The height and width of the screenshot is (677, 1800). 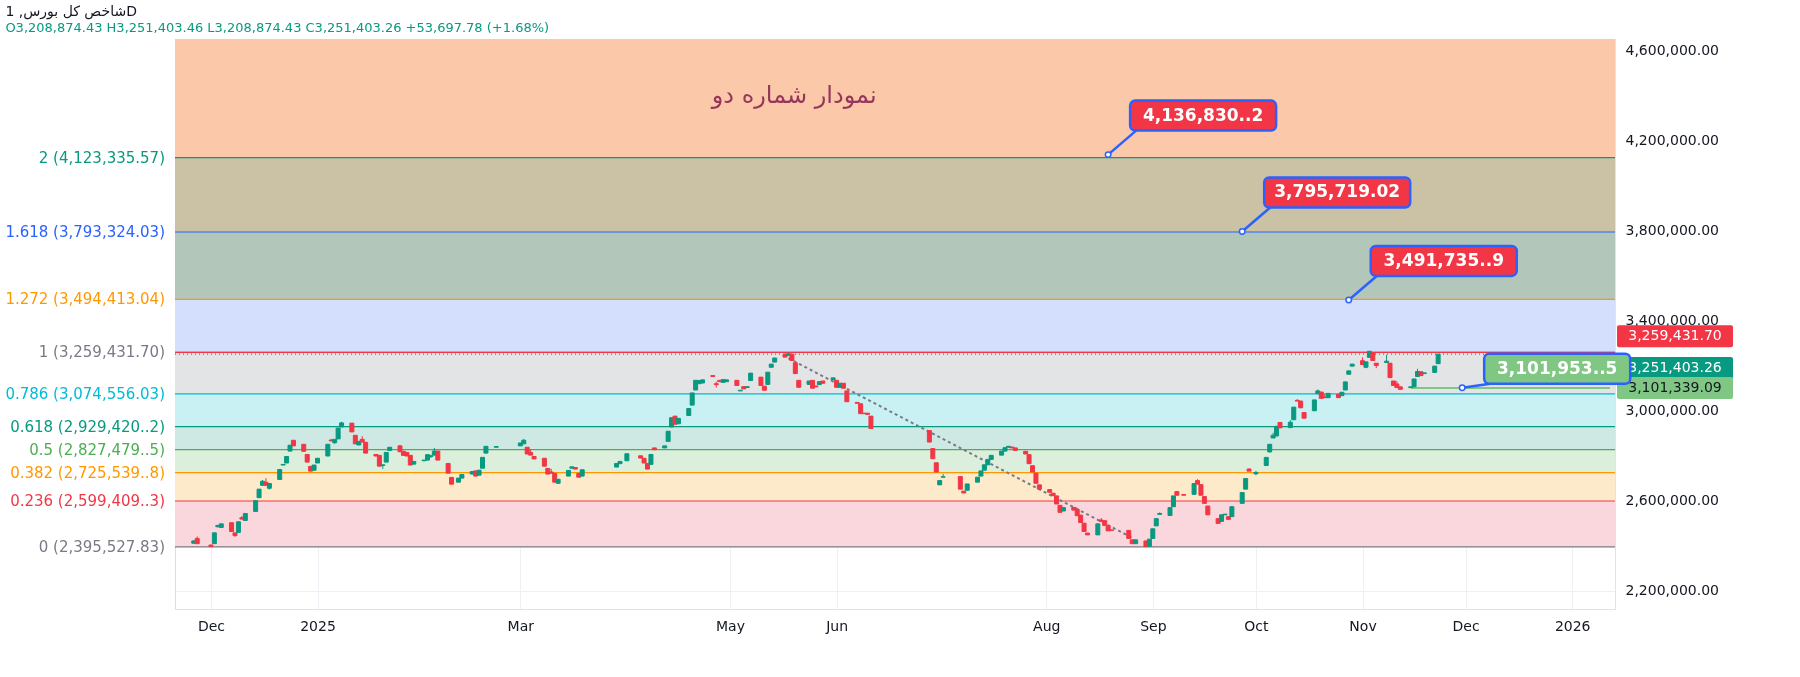 I want to click on band-label: 0.786 (3,074,556.03), so click(x=85, y=393).